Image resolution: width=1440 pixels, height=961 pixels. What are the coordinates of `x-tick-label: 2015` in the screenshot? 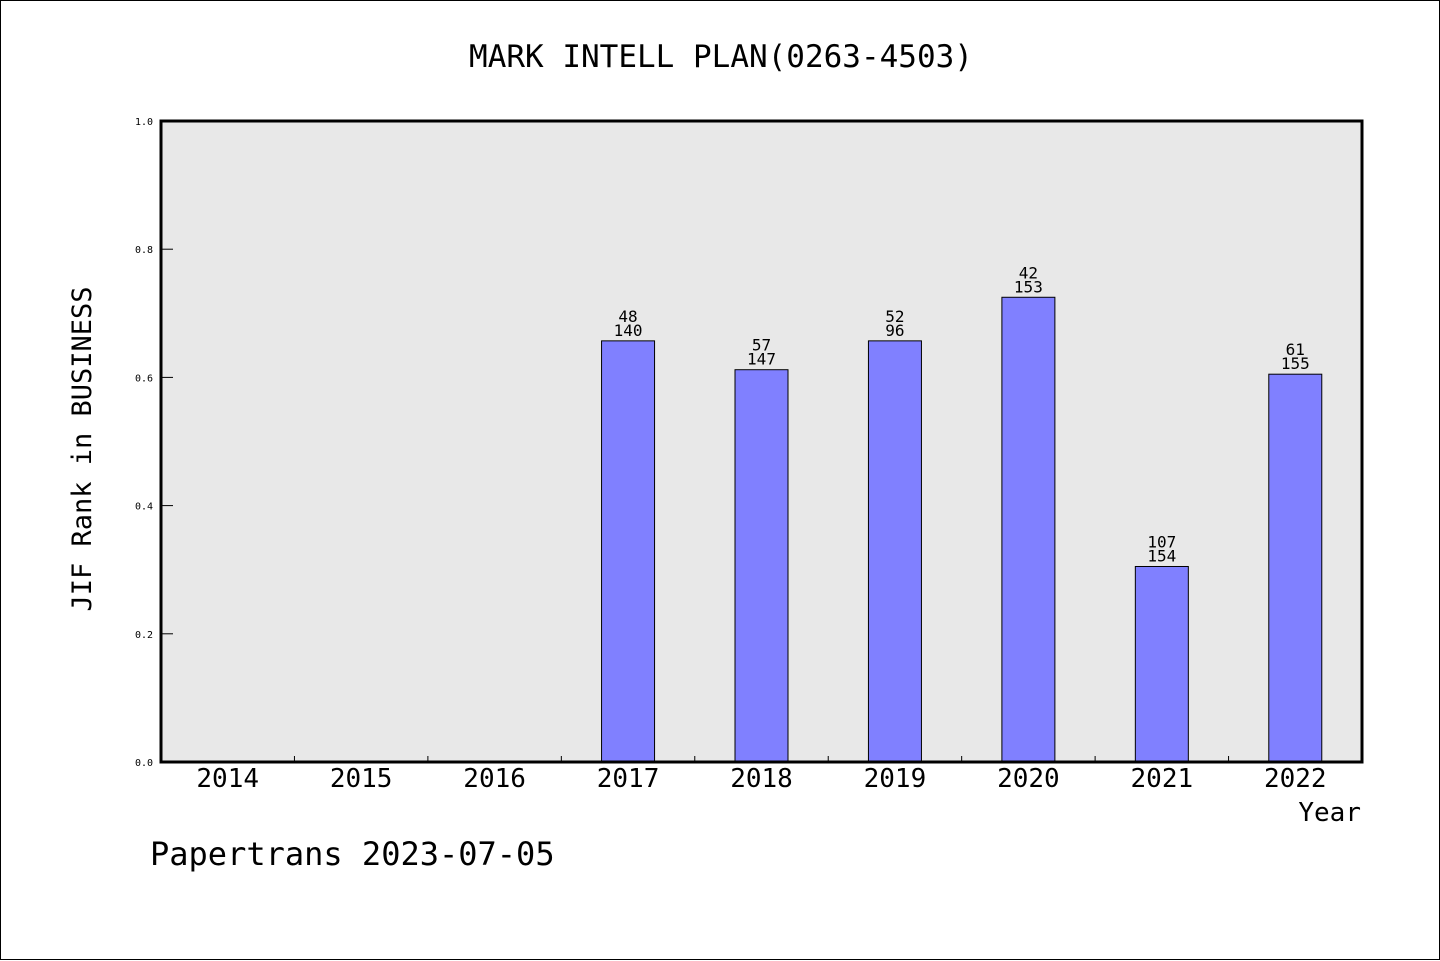 It's located at (361, 779).